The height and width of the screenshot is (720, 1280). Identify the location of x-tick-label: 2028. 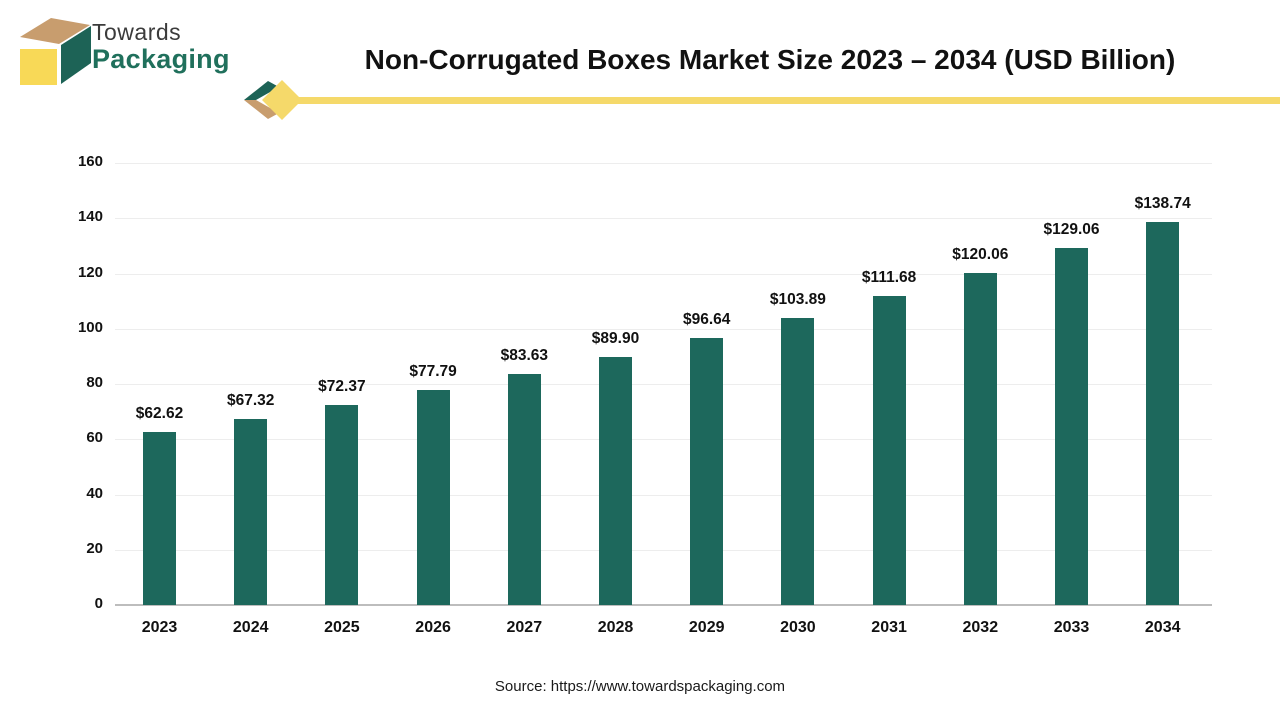
(615, 627).